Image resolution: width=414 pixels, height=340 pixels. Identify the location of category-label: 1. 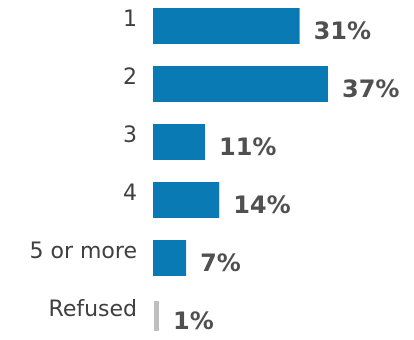
(130, 19).